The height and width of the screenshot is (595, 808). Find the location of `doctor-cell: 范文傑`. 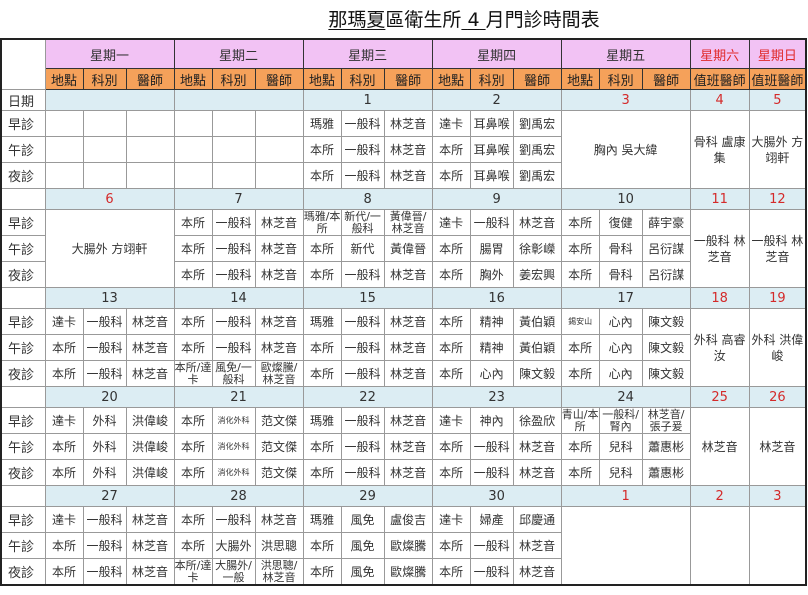

doctor-cell: 范文傑 is located at coordinates (279, 472).